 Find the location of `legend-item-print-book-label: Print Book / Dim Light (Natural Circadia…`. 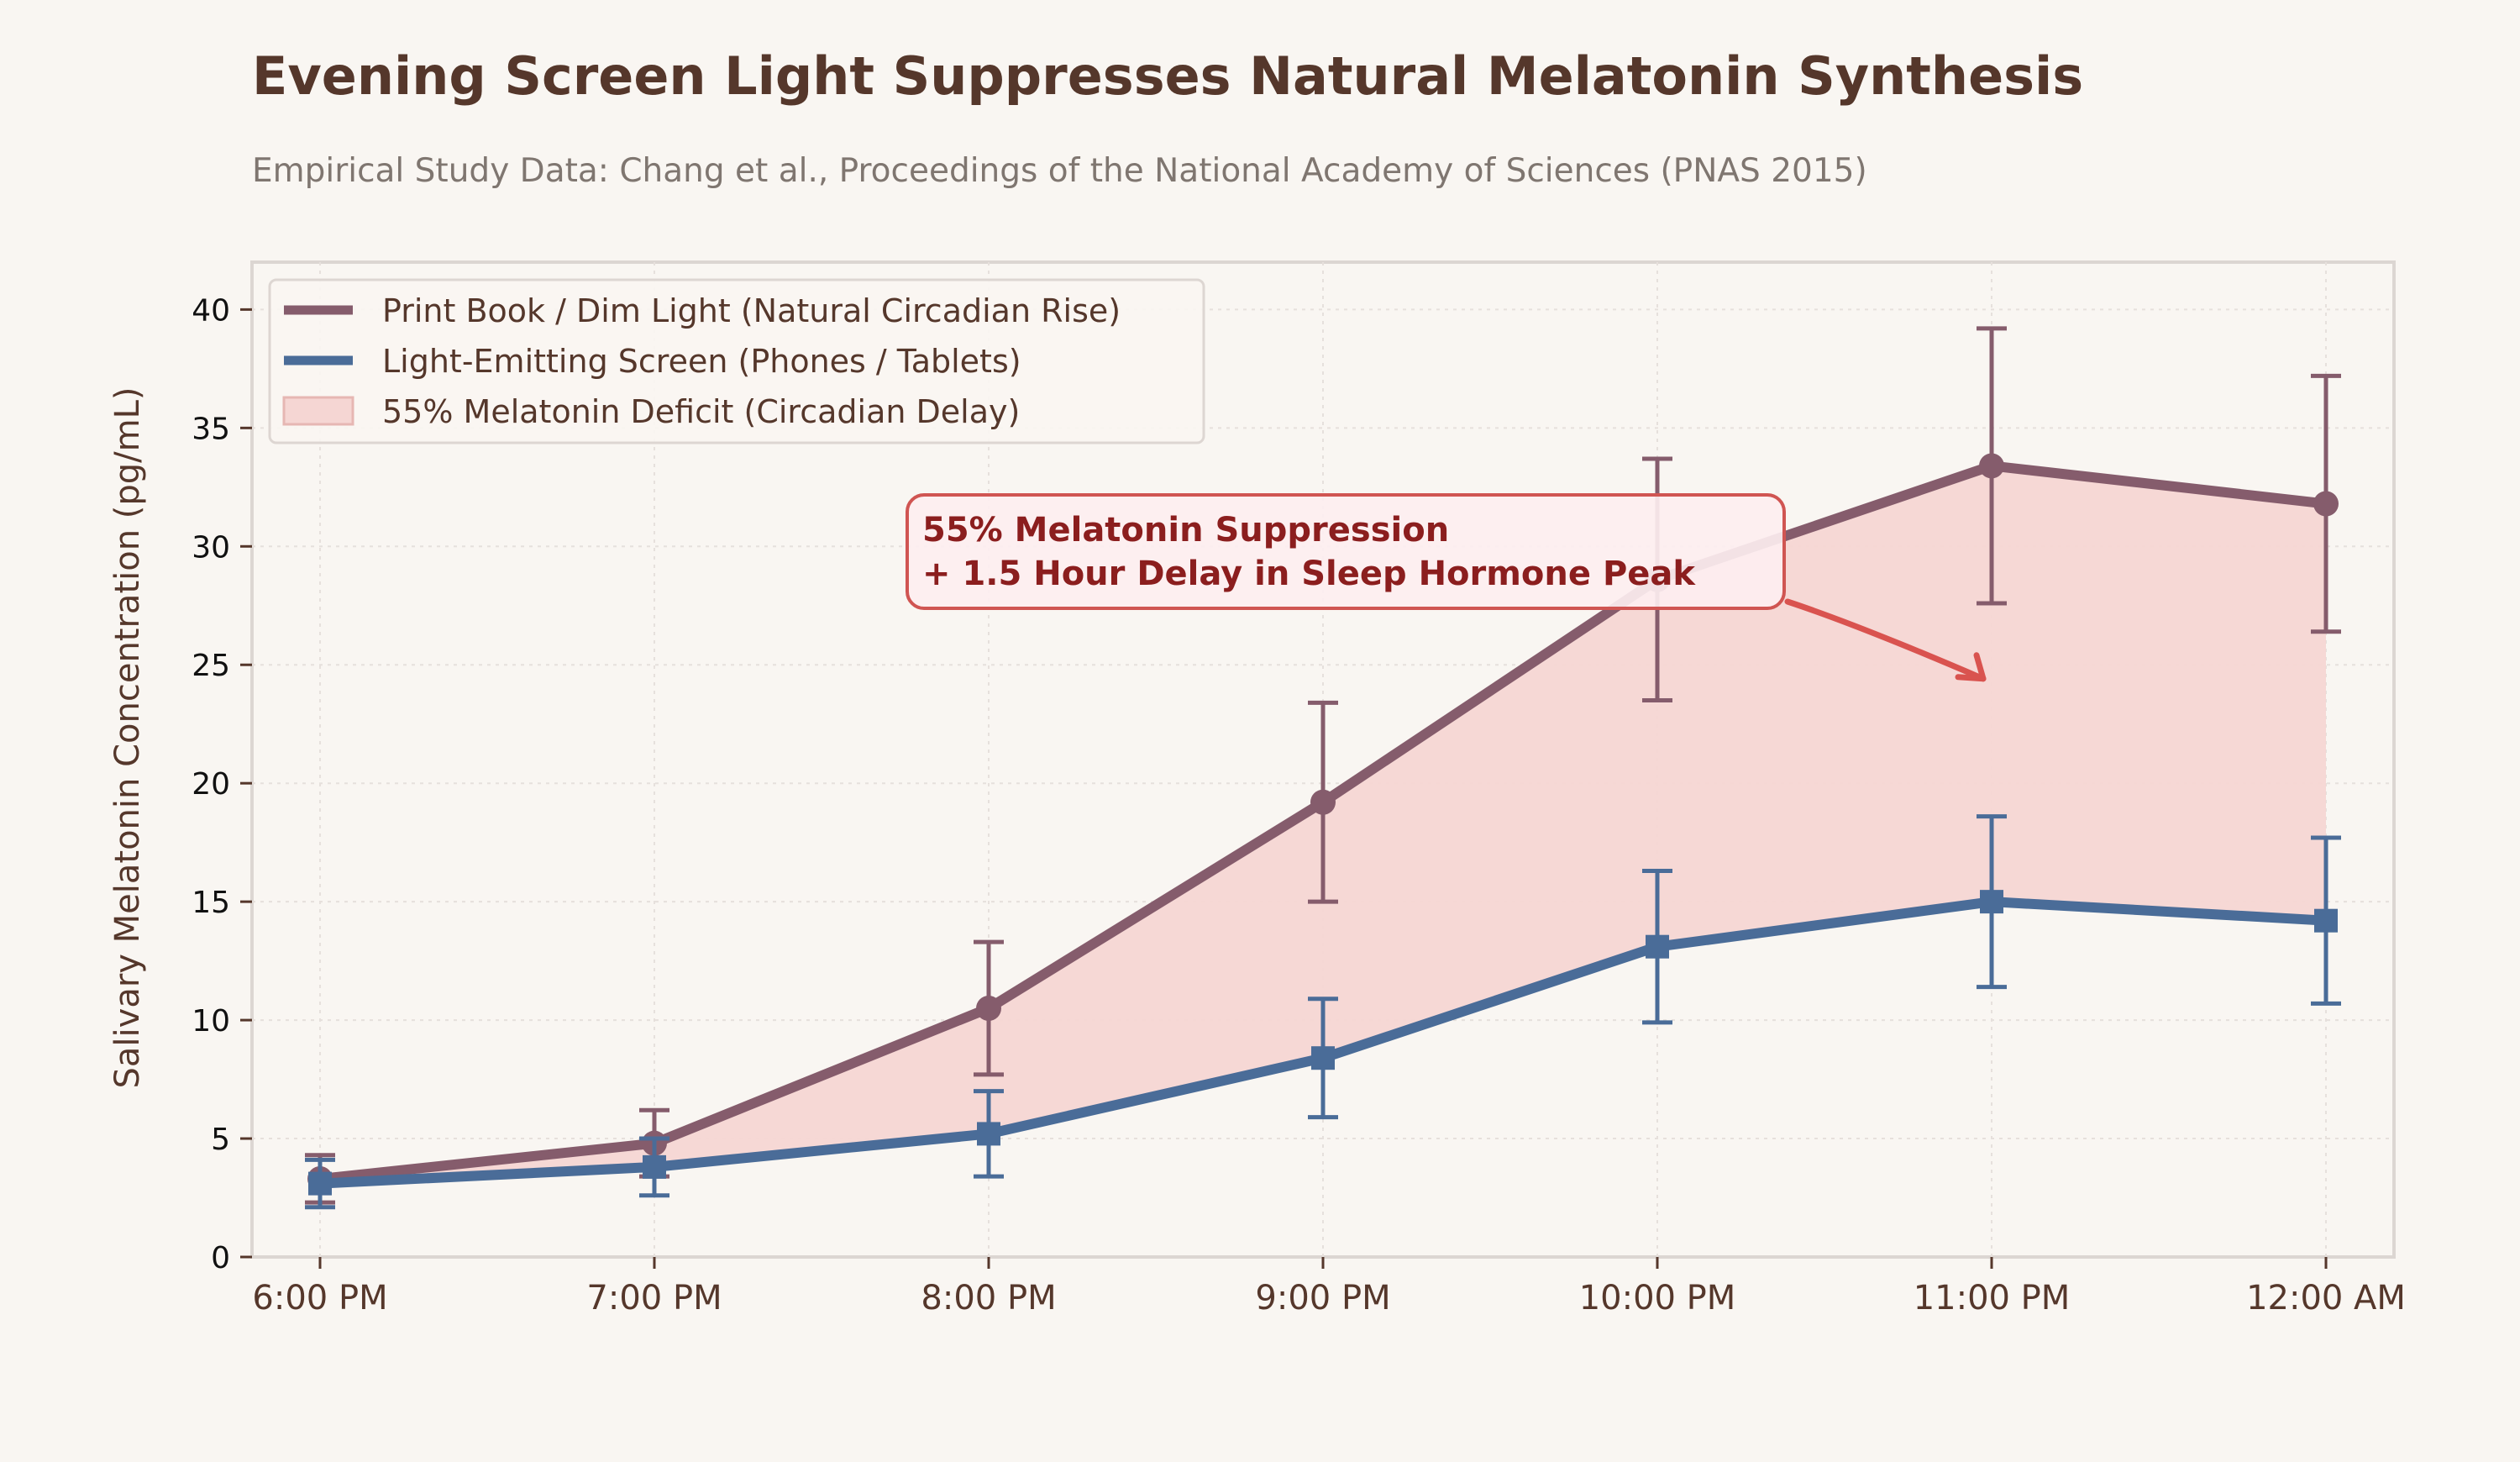

legend-item-print-book-label: Print Book / Dim Light (Natural Circadia… is located at coordinates (751, 310).